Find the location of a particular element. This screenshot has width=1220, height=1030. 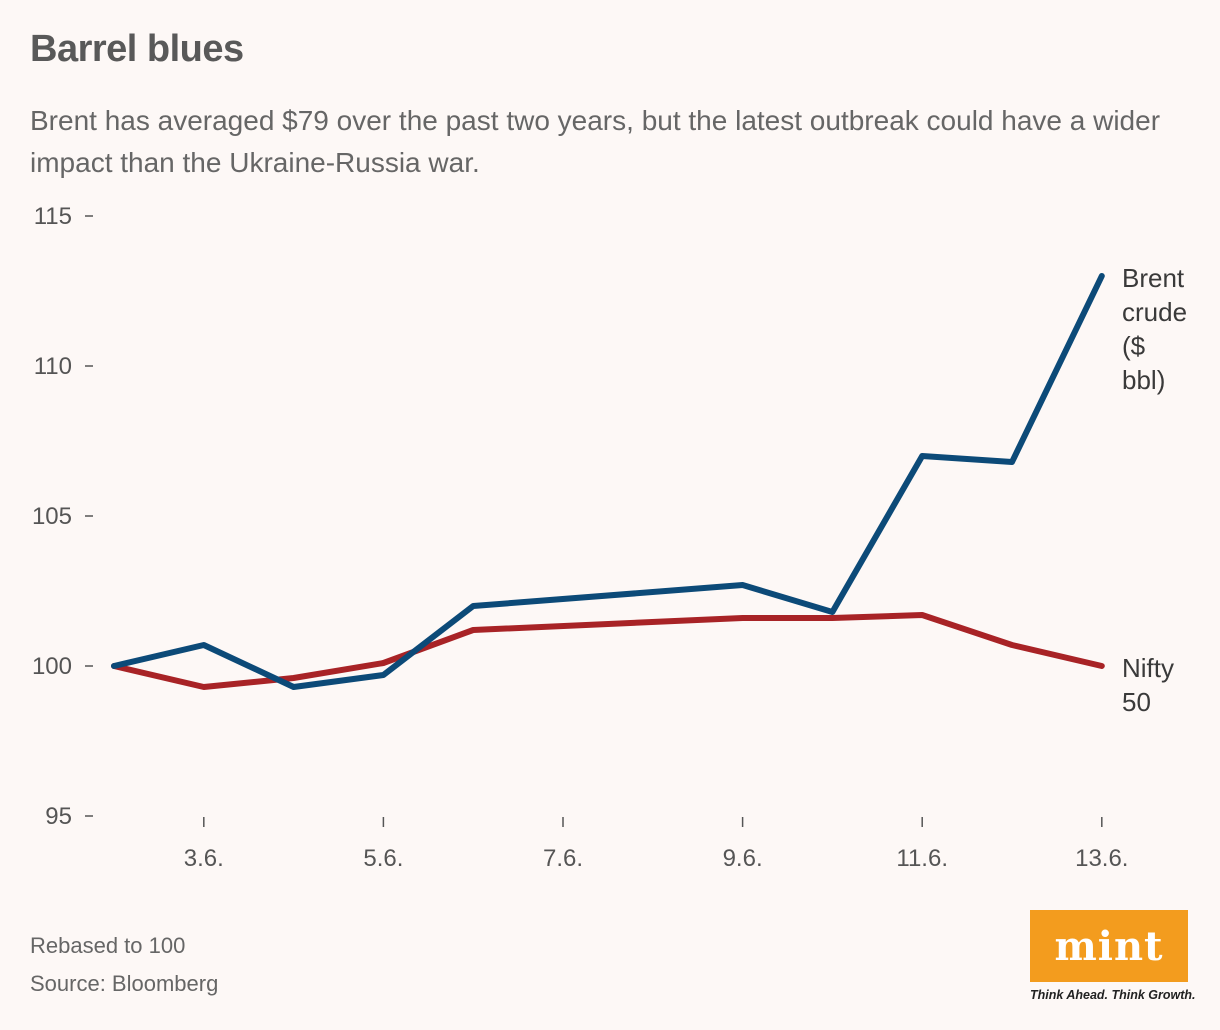

chart-title: Barrel blues is located at coordinates (137, 49).